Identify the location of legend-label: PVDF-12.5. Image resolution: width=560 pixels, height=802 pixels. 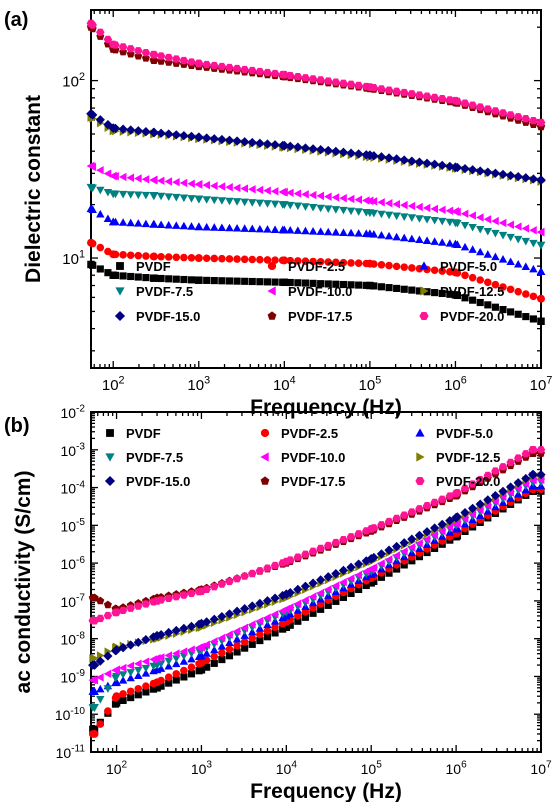
(468, 457).